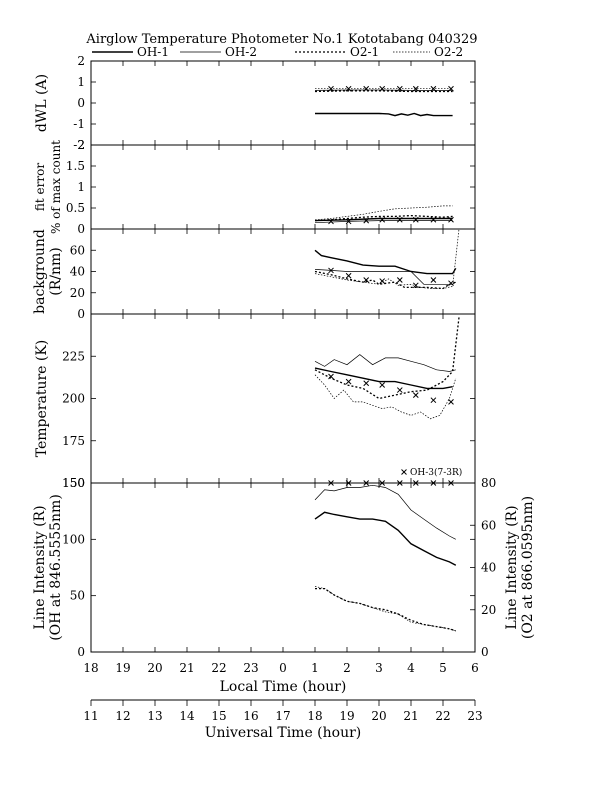 Image resolution: width=612 pixels, height=792 pixels. What do you see at coordinates (410, 716) in the screenshot?
I see `ut-tick-label: 21` at bounding box center [410, 716].